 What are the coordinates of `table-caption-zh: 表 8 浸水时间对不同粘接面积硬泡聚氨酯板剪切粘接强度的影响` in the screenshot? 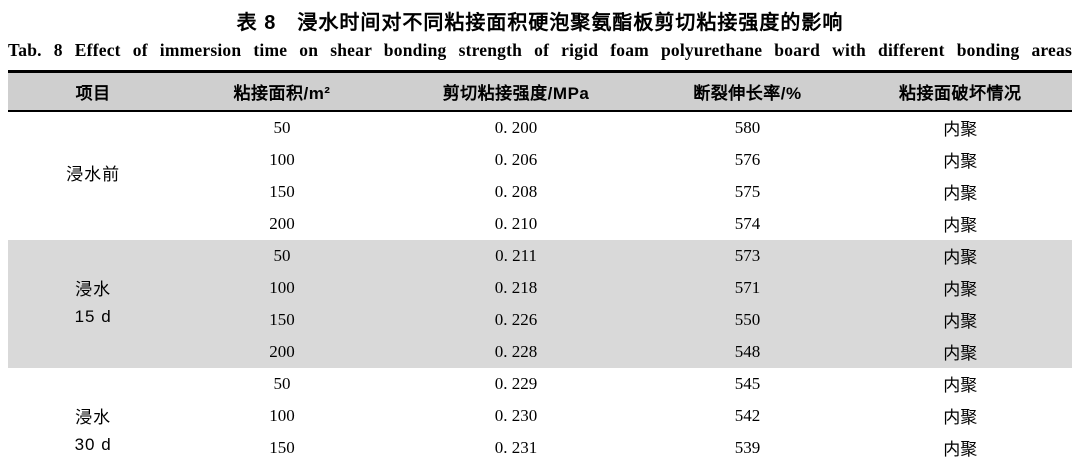 It's located at (540, 23).